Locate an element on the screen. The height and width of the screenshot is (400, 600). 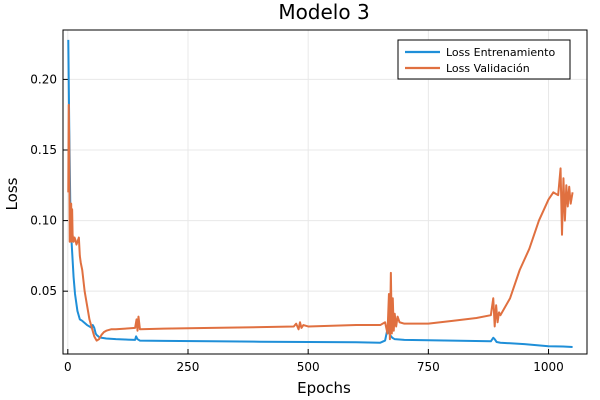
y-tick-label: 0.20 is located at coordinates (43, 79).